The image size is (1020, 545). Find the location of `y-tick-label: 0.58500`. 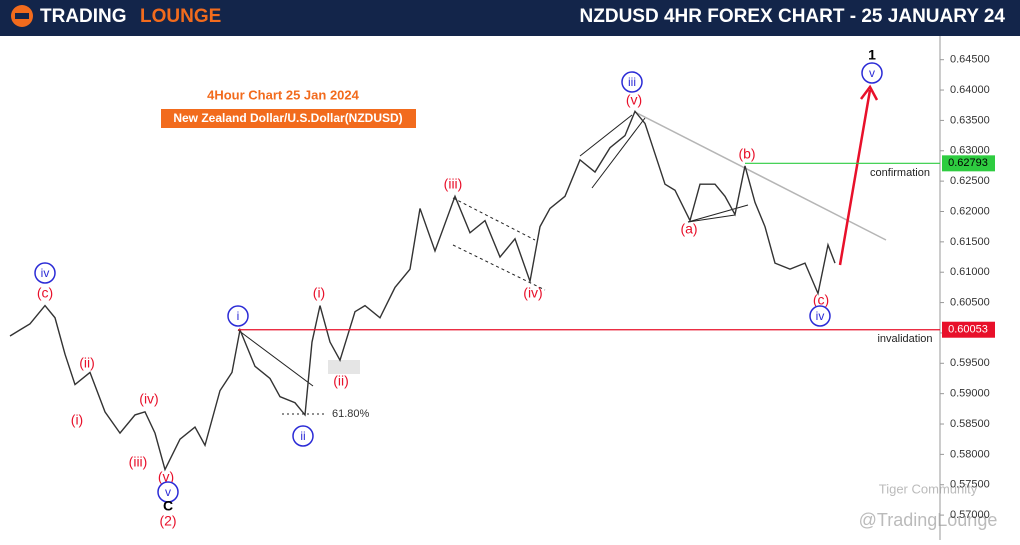

y-tick-label: 0.58500 is located at coordinates (970, 424).